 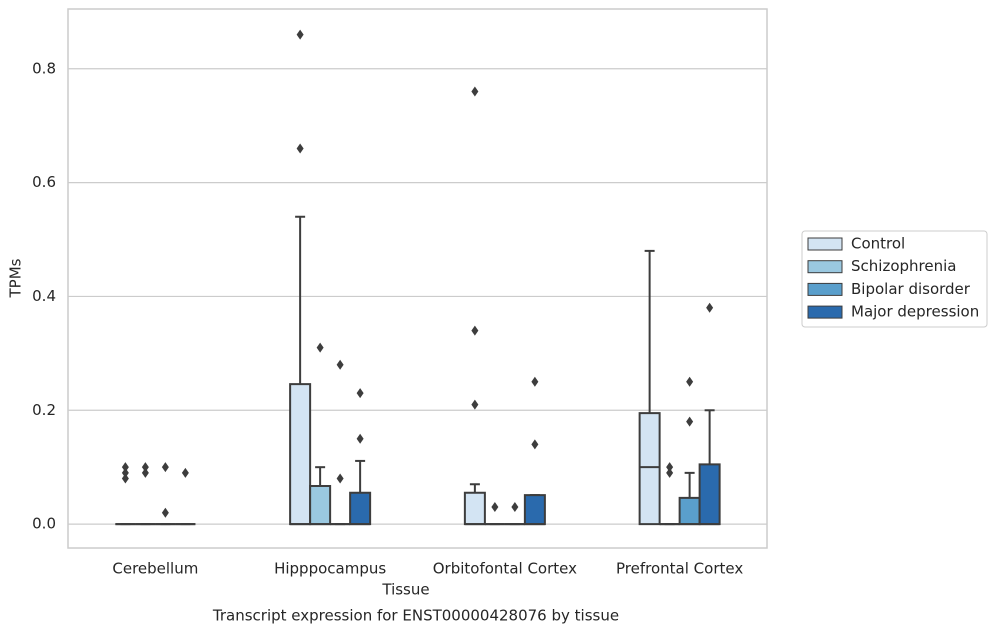 What do you see at coordinates (16, 278) in the screenshot?
I see `y-axis-label: TPMs` at bounding box center [16, 278].